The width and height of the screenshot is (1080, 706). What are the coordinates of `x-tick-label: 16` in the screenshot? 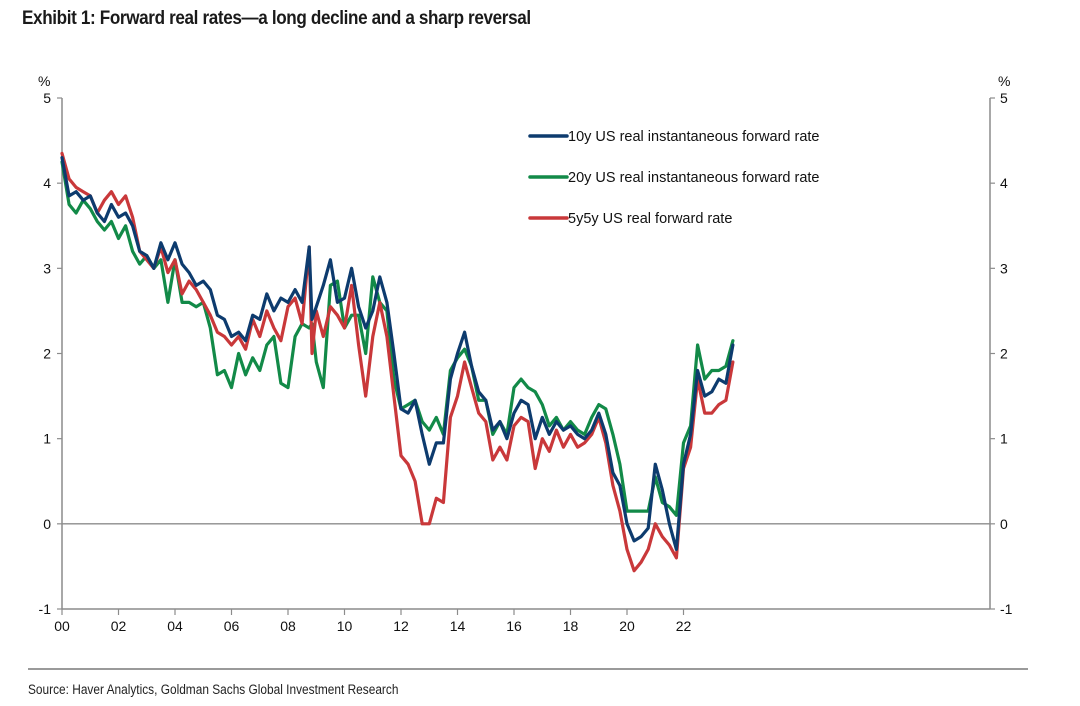 It's located at (514, 626).